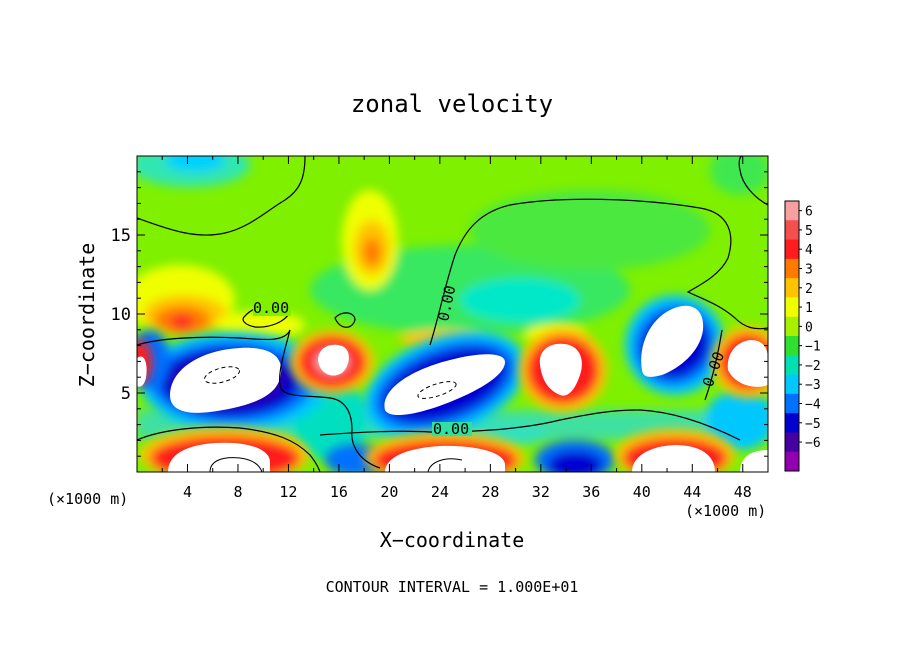 The width and height of the screenshot is (904, 654). I want to click on colorbar: 6 5 4 3 2 1 0 −1 −2 −3 −4 −5 −6, so click(802, 336).